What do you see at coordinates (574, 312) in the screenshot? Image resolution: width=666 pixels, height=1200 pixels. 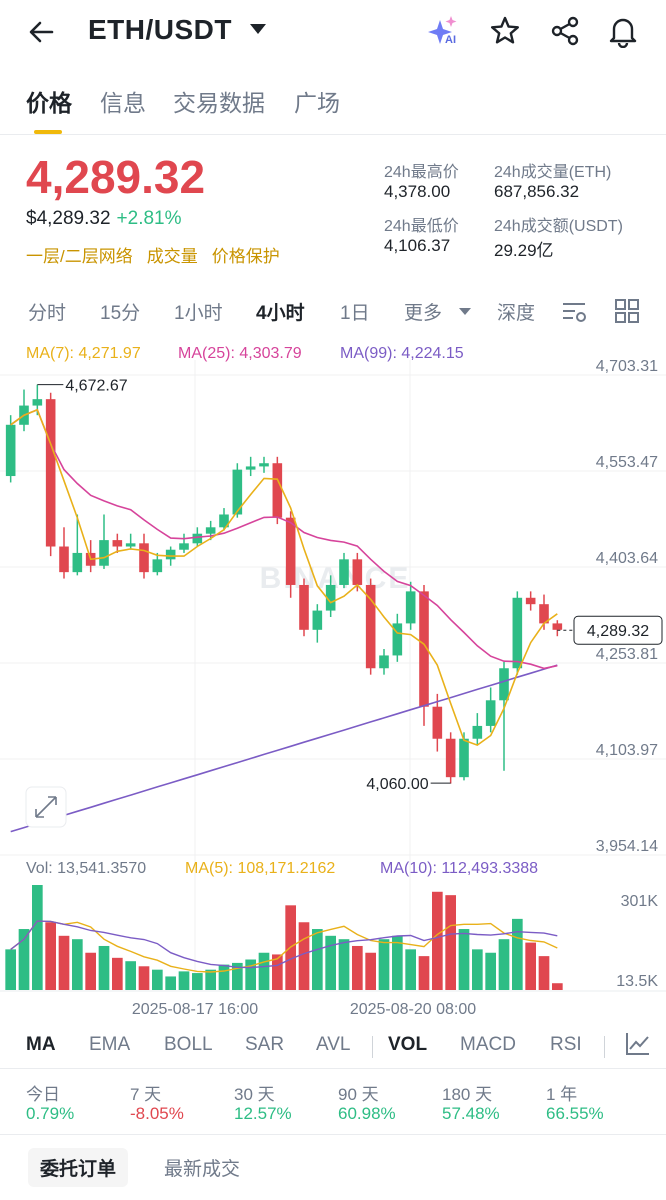 I see `indicator-settings-icon` at bounding box center [574, 312].